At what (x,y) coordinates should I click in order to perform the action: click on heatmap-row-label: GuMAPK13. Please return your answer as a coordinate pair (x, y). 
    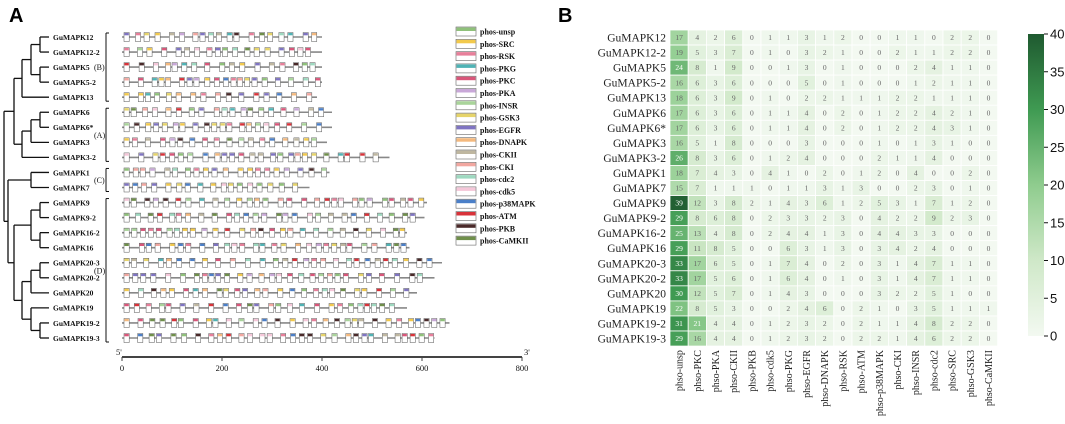
    Looking at the image, I should click on (636, 99).